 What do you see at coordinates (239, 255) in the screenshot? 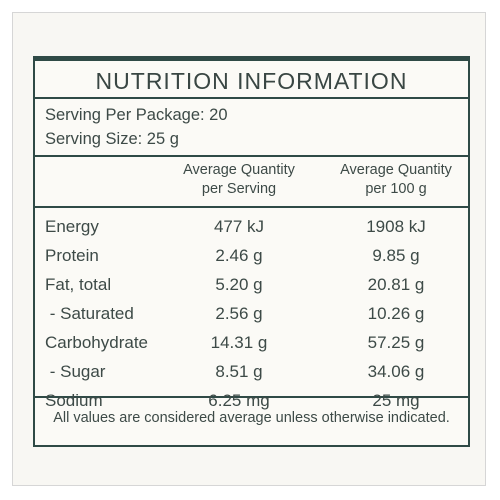
I see `per-serving-value: 2.46 g` at bounding box center [239, 255].